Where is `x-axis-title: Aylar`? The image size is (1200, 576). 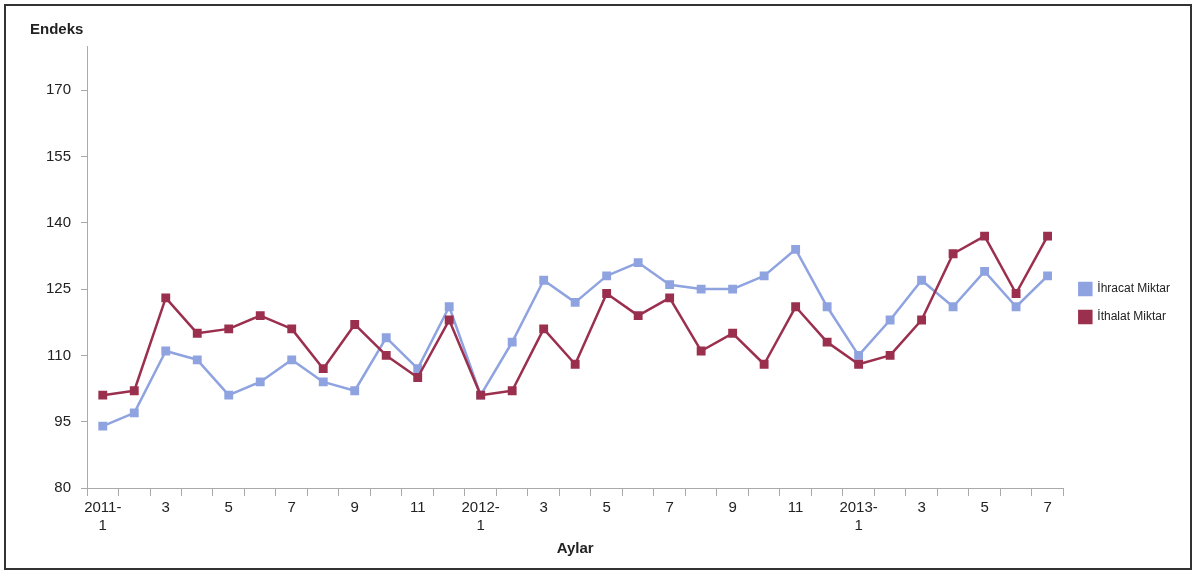
x-axis-title: Aylar is located at coordinates (575, 548).